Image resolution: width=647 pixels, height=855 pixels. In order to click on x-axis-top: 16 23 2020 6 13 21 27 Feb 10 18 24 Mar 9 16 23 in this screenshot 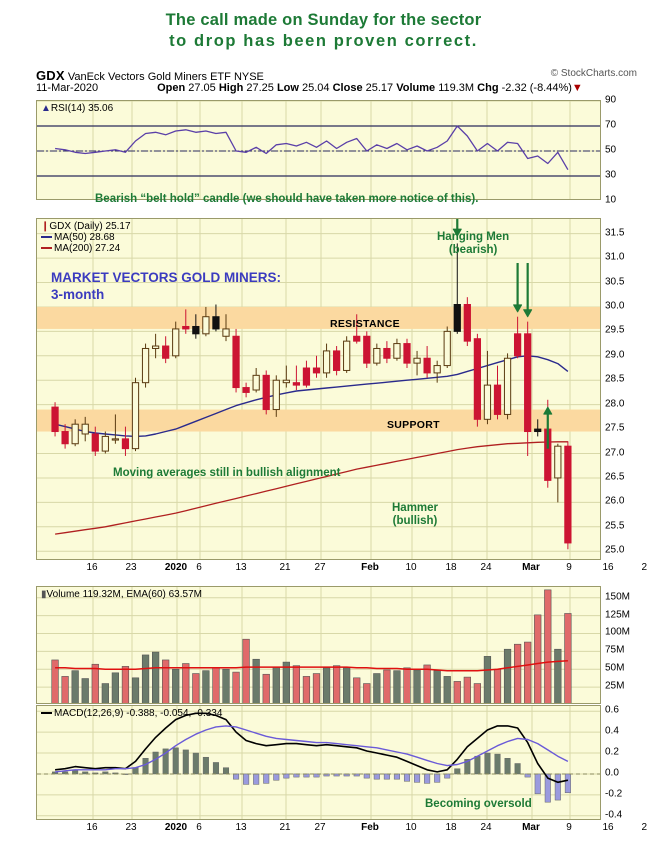, I will do `click(341, 569)`.